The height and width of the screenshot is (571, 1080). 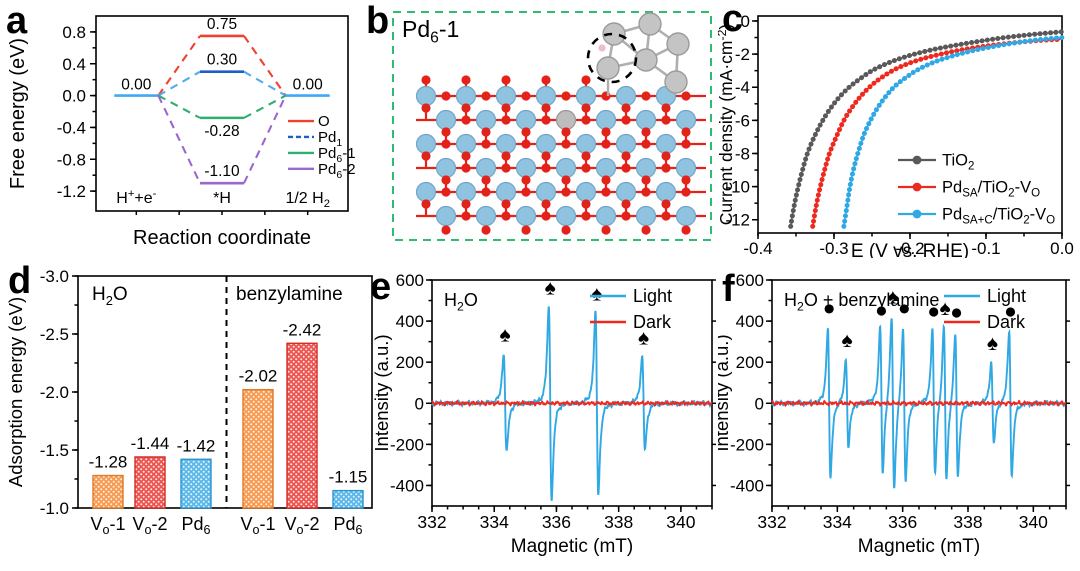 What do you see at coordinates (742, 87) in the screenshot?
I see `y-tick-label: -4` at bounding box center [742, 87].